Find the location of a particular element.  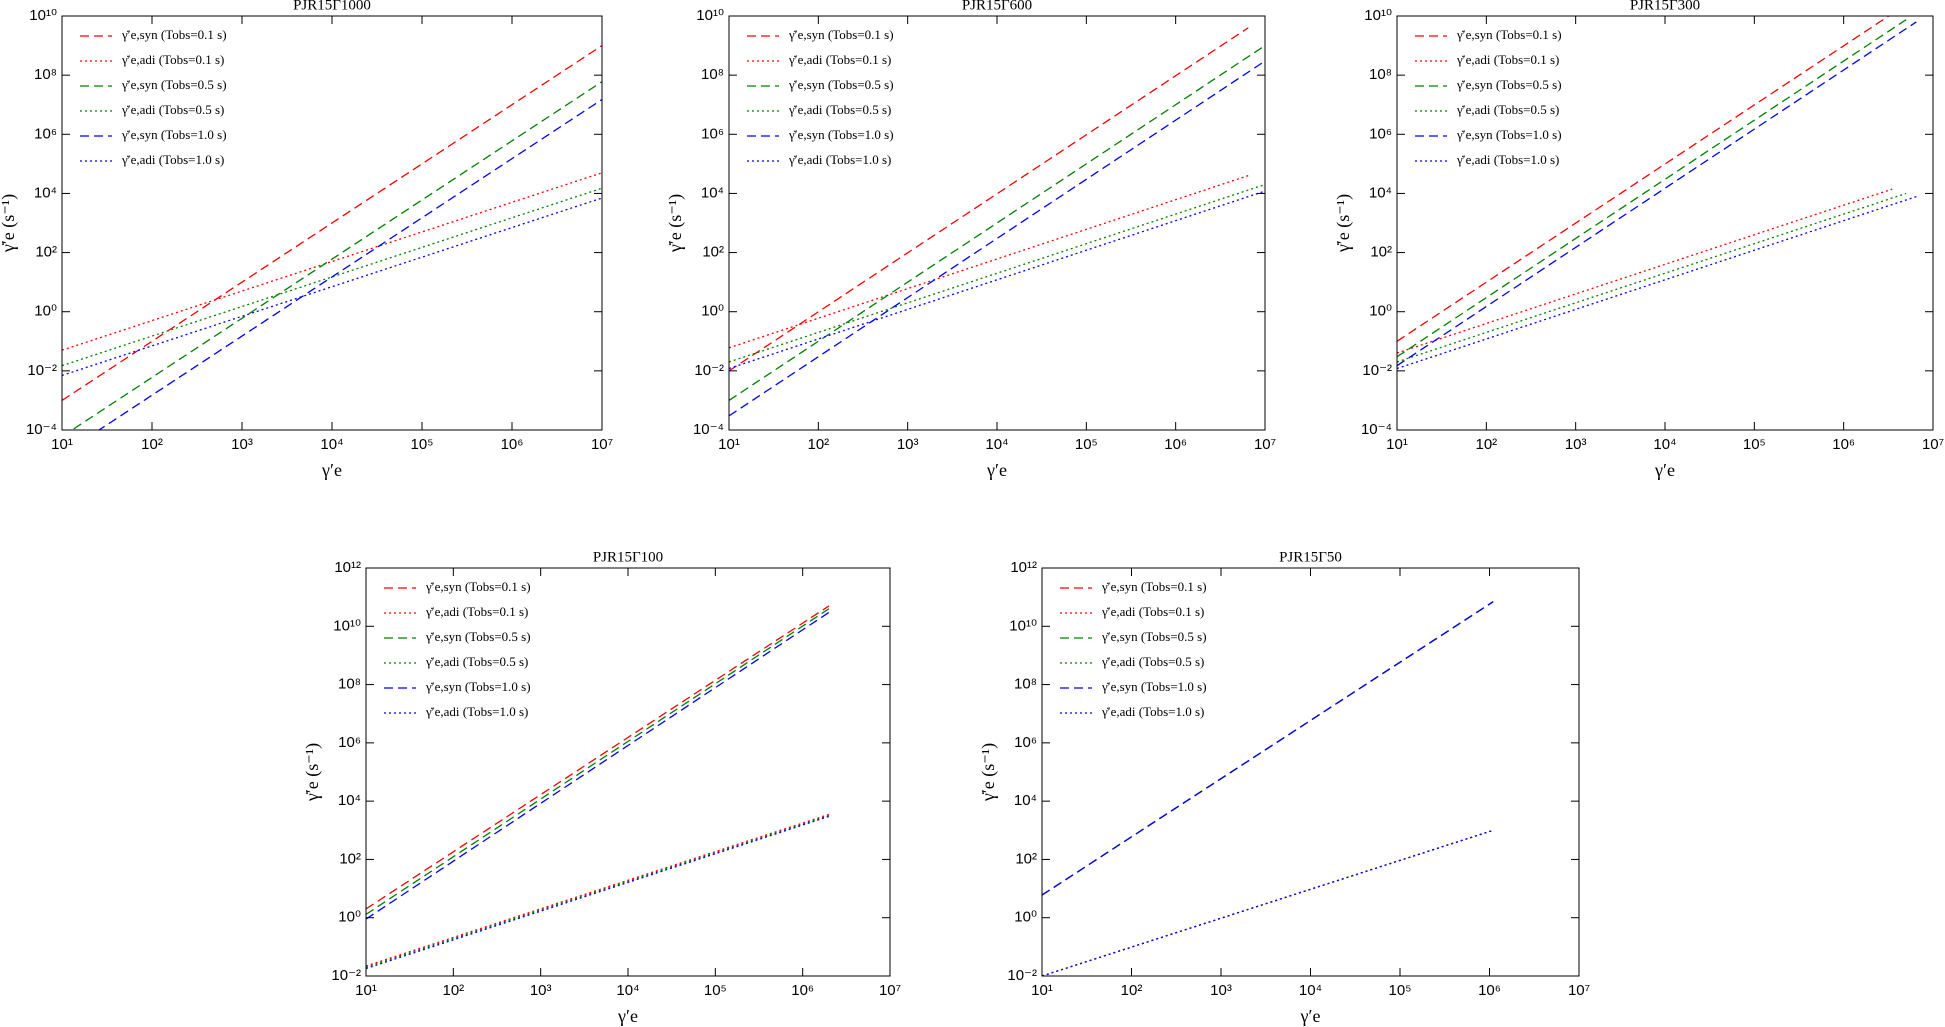

chart-title: PJR15Γ300 is located at coordinates (1665, 6).